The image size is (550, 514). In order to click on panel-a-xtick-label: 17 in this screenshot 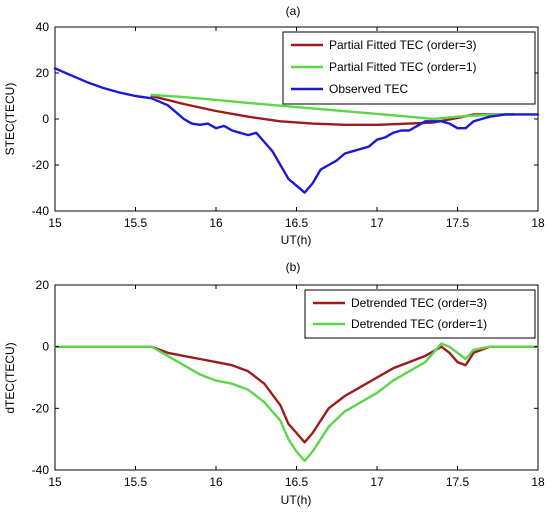, I will do `click(377, 223)`.